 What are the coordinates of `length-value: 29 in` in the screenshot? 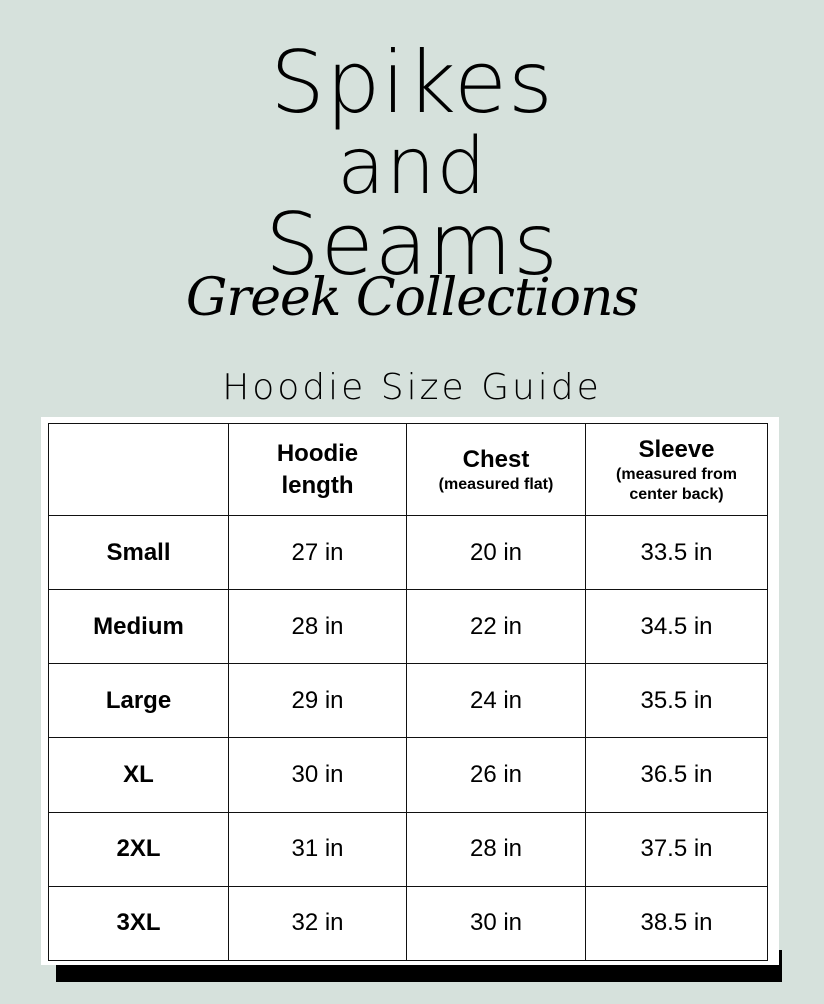 It's located at (317, 701).